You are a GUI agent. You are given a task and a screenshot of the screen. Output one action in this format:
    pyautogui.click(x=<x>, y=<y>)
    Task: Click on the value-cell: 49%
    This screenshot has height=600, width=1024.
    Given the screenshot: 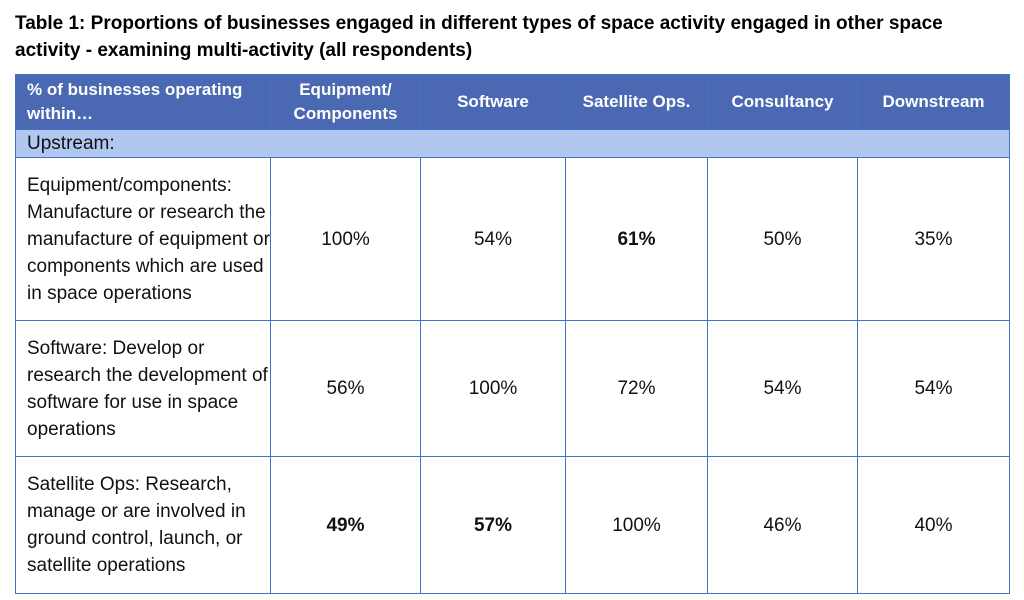 What is the action you would take?
    pyautogui.click(x=345, y=525)
    